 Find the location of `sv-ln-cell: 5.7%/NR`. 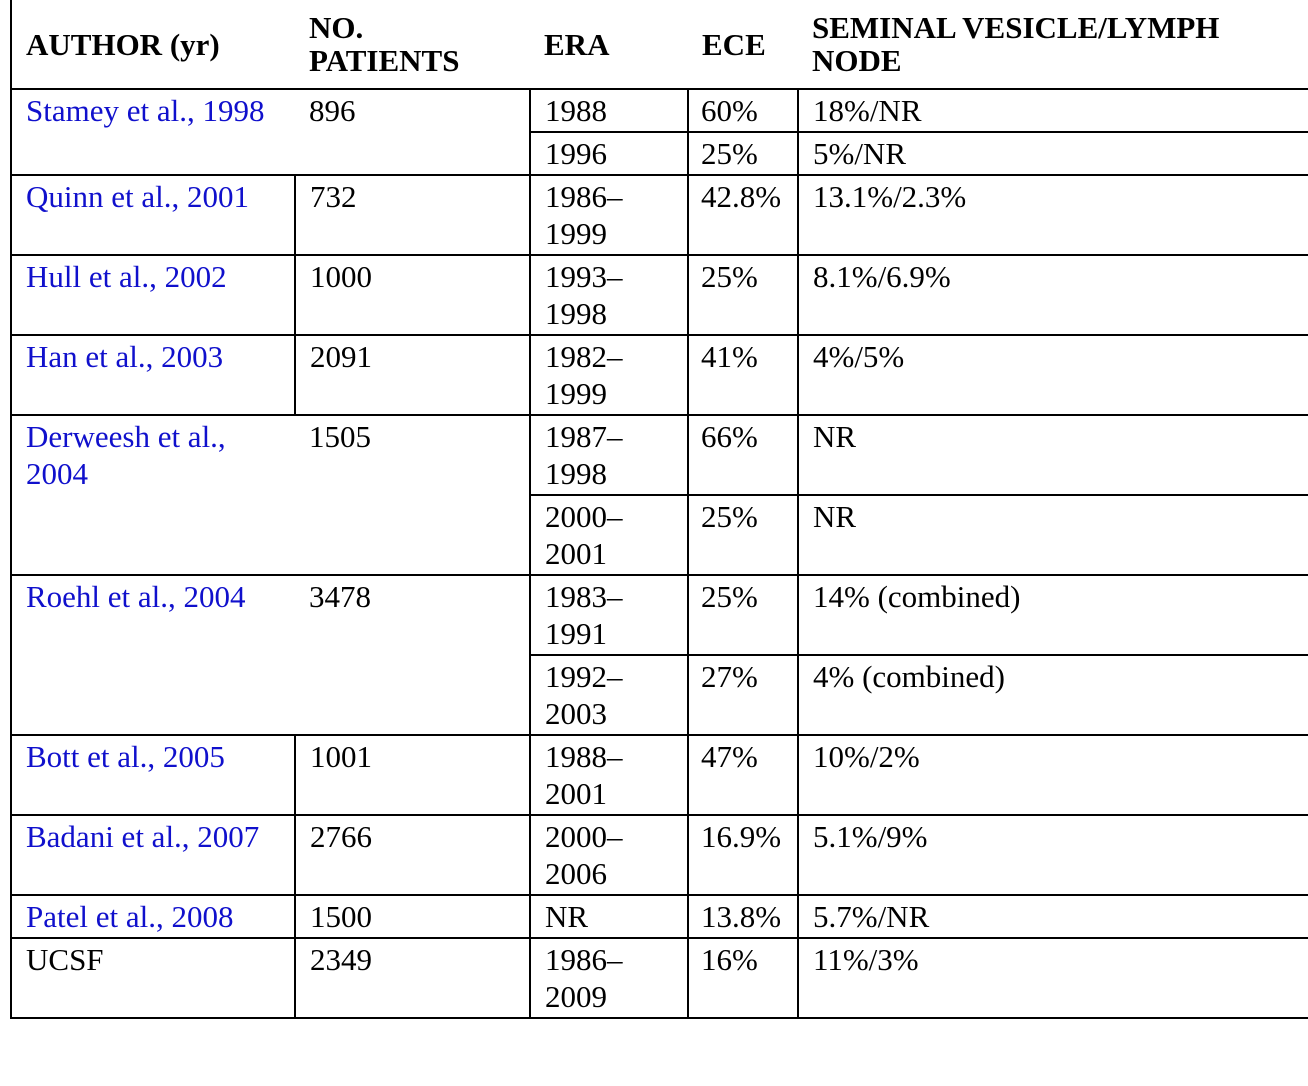

sv-ln-cell: 5.7%/NR is located at coordinates (1052, 916).